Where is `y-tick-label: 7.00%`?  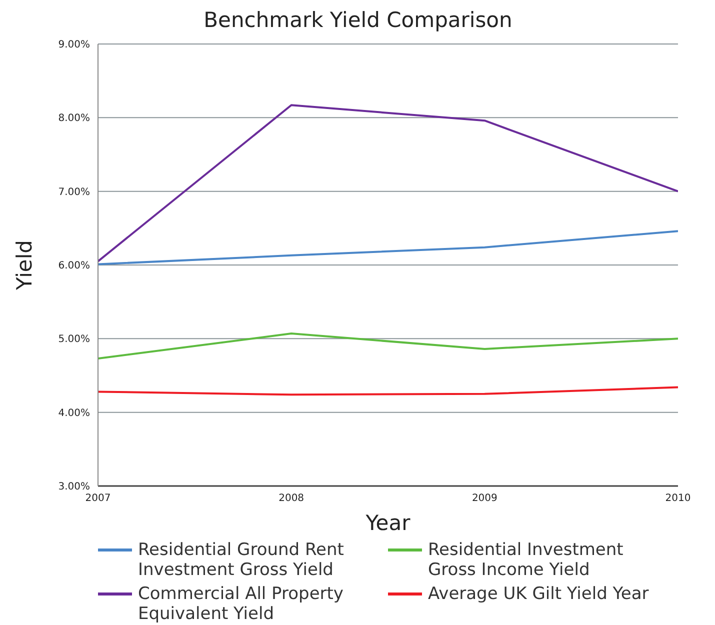
y-tick-label: 7.00% is located at coordinates (74, 192).